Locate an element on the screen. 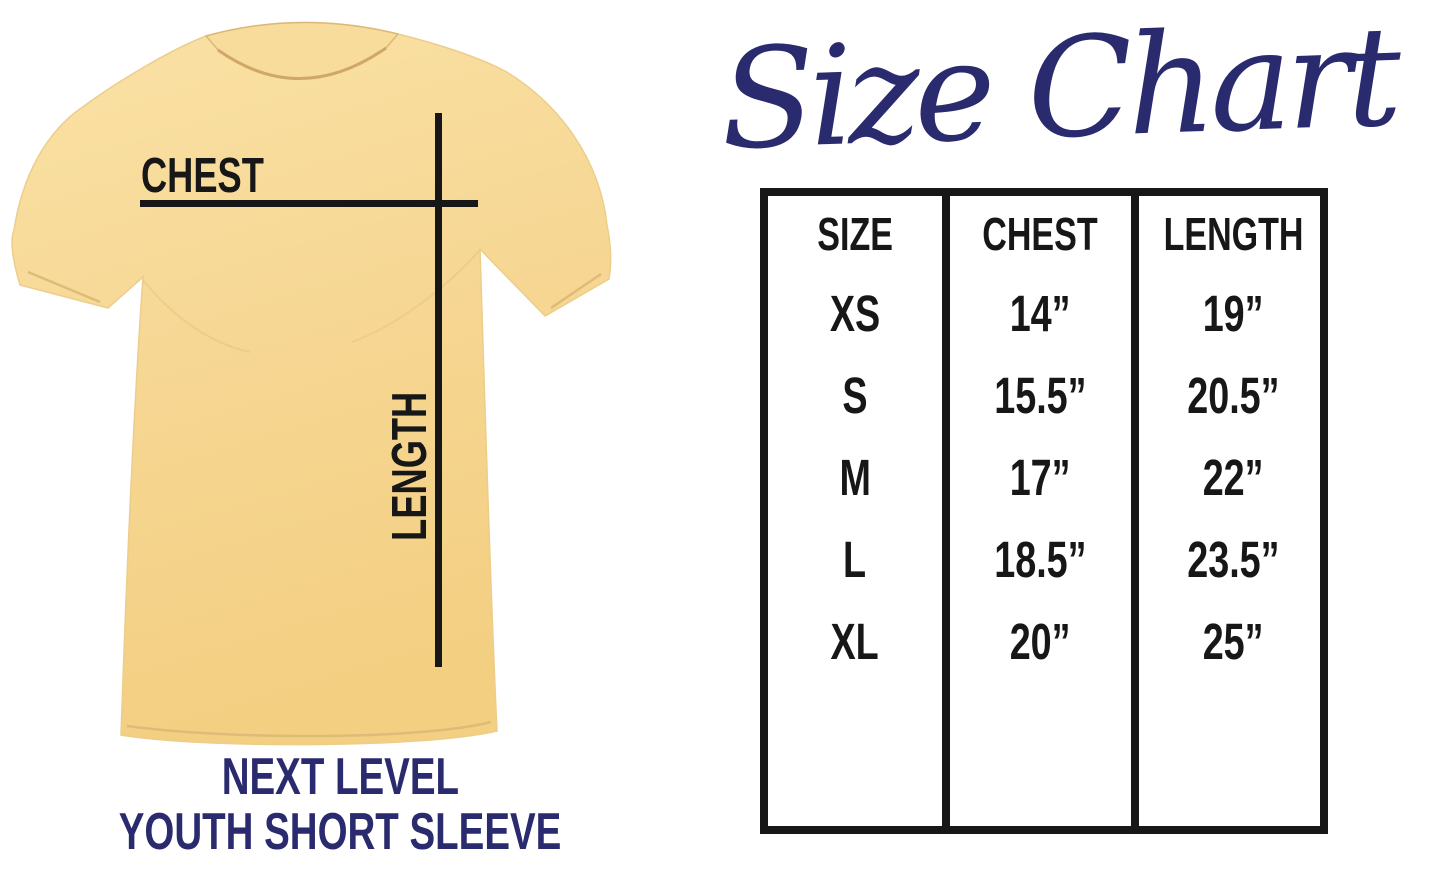  right-sleeve-seam is located at coordinates (576, 291).